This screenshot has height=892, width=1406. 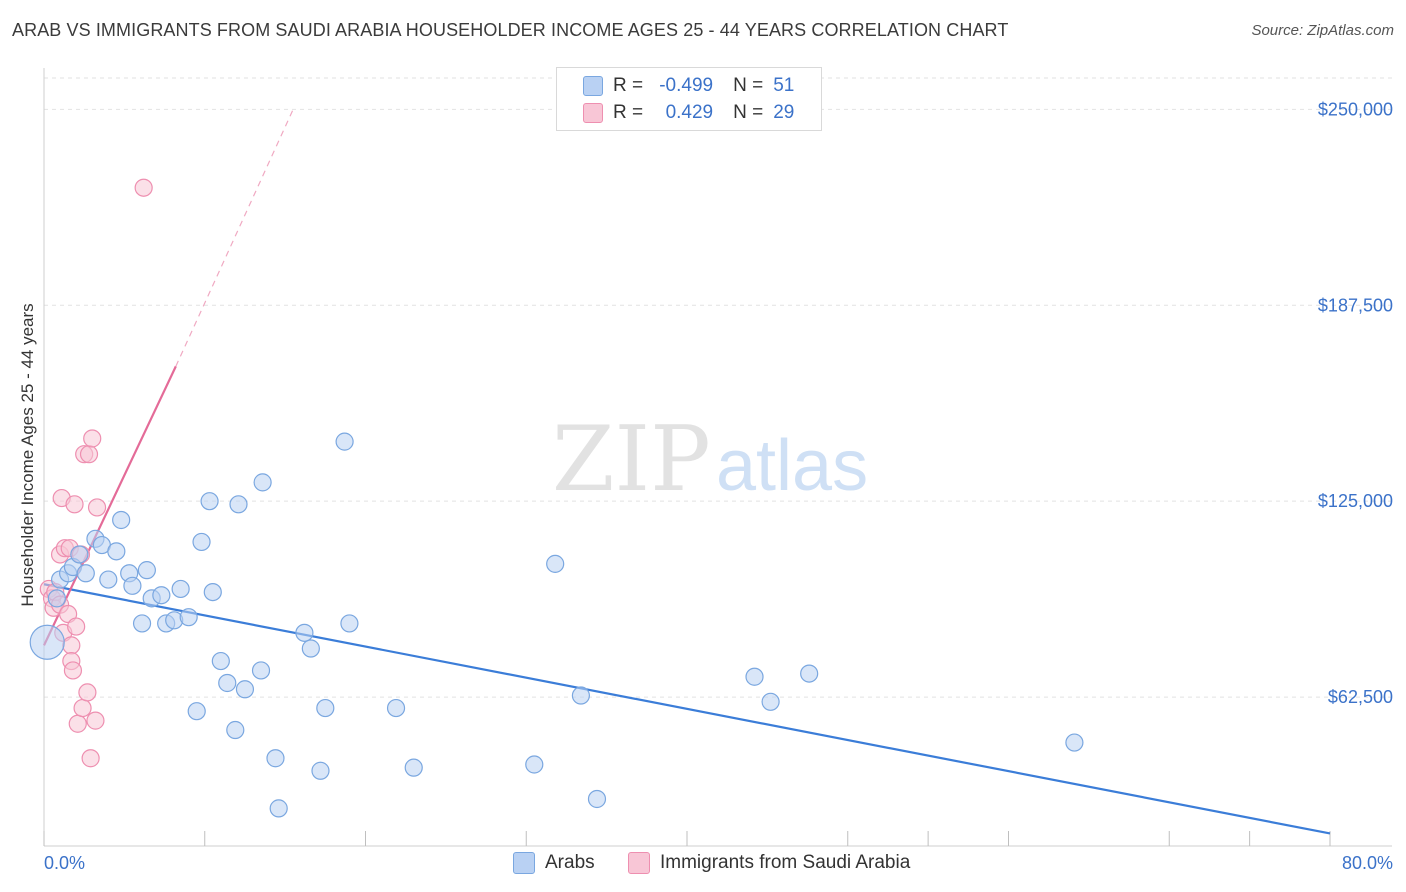 I want to click on series-legend-arabs: Arabs, so click(x=554, y=863).